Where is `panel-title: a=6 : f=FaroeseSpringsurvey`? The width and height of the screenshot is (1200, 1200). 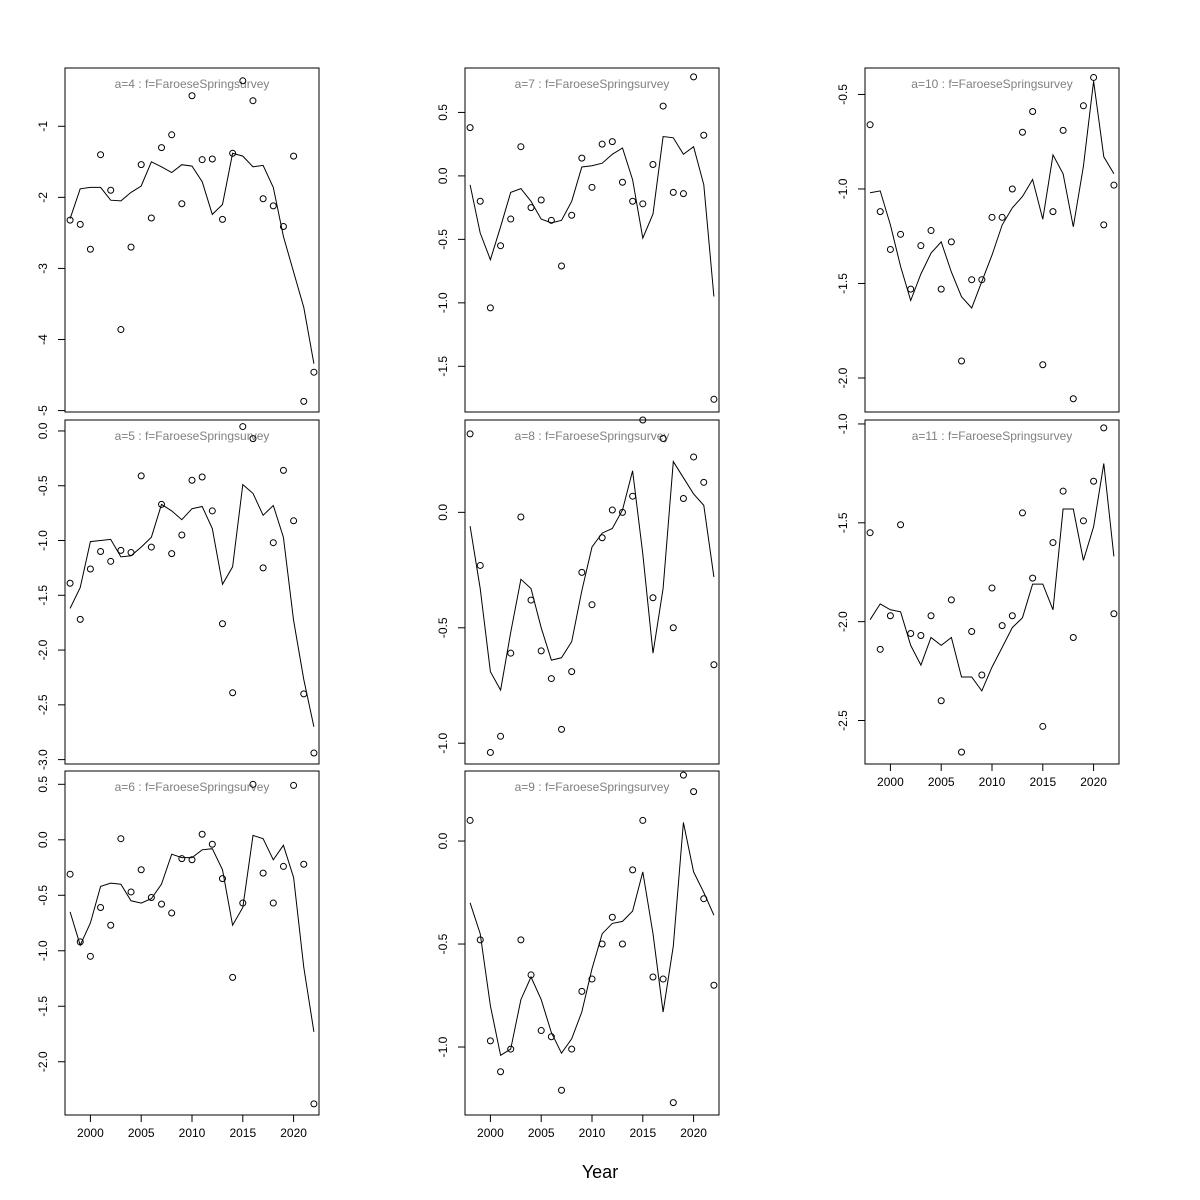
panel-title: a=6 : f=FaroeseSpringsurvey is located at coordinates (192, 787).